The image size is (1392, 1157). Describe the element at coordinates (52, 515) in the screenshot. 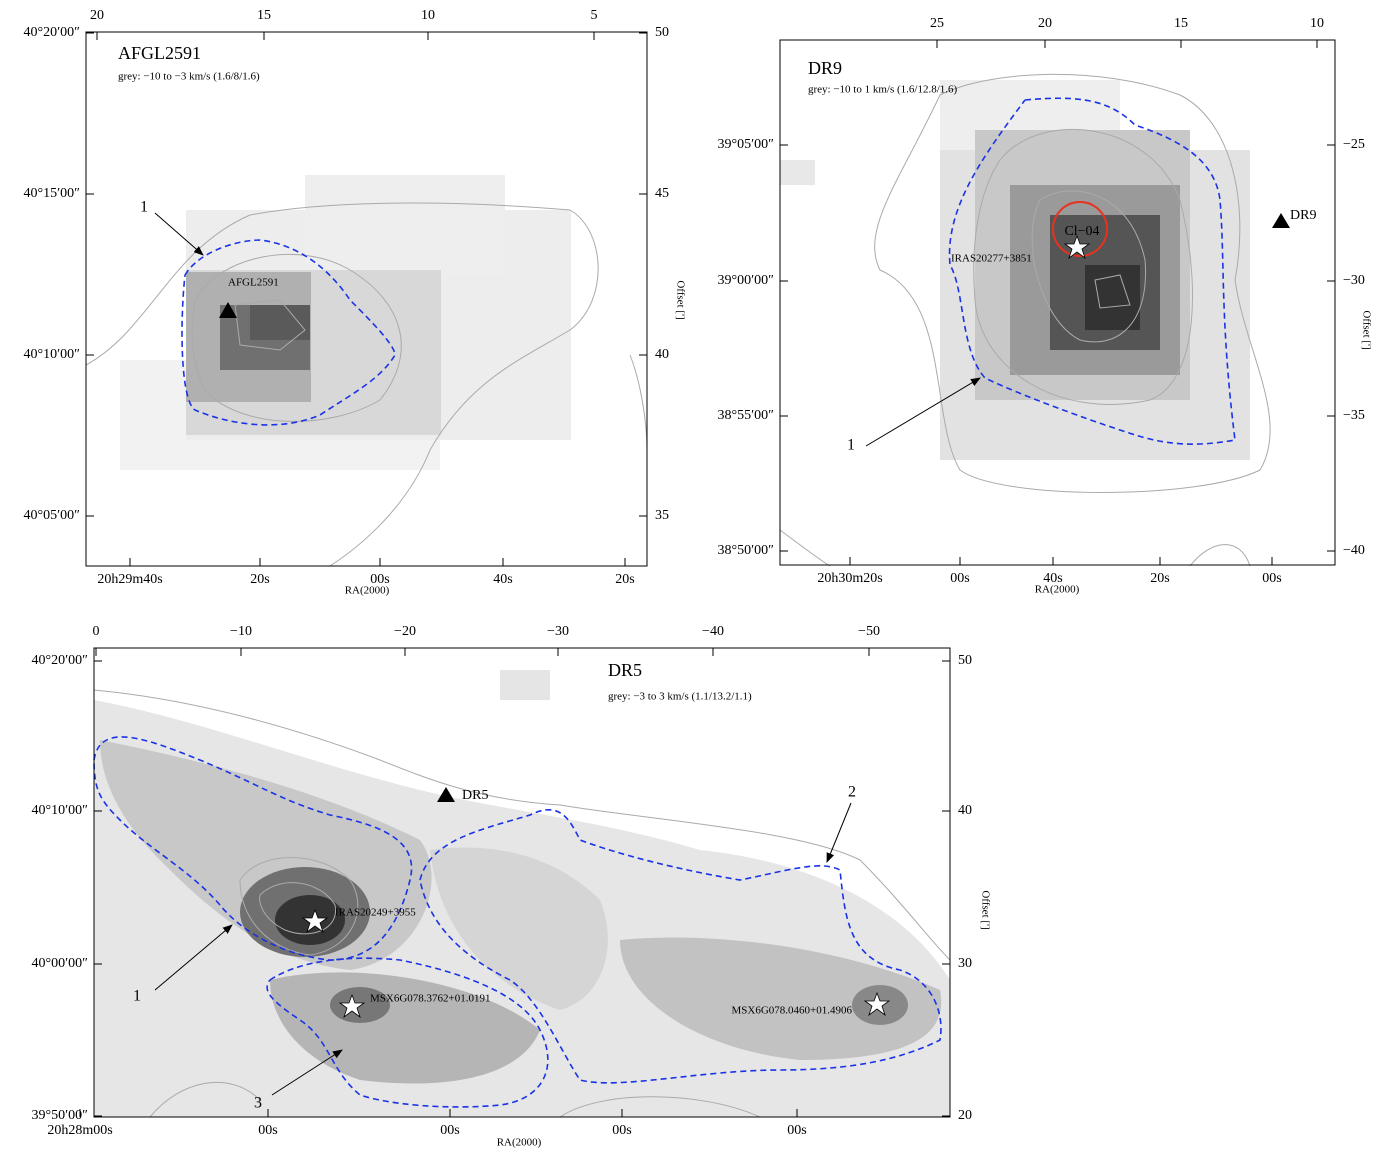

I see `left-tick-label: 40°05′00″` at that location.